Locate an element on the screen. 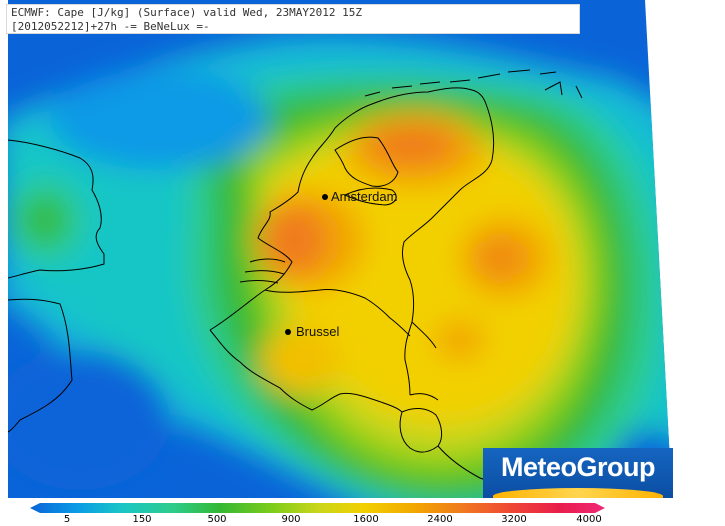 The height and width of the screenshot is (526, 725). amsterdam-marker is located at coordinates (325, 197).